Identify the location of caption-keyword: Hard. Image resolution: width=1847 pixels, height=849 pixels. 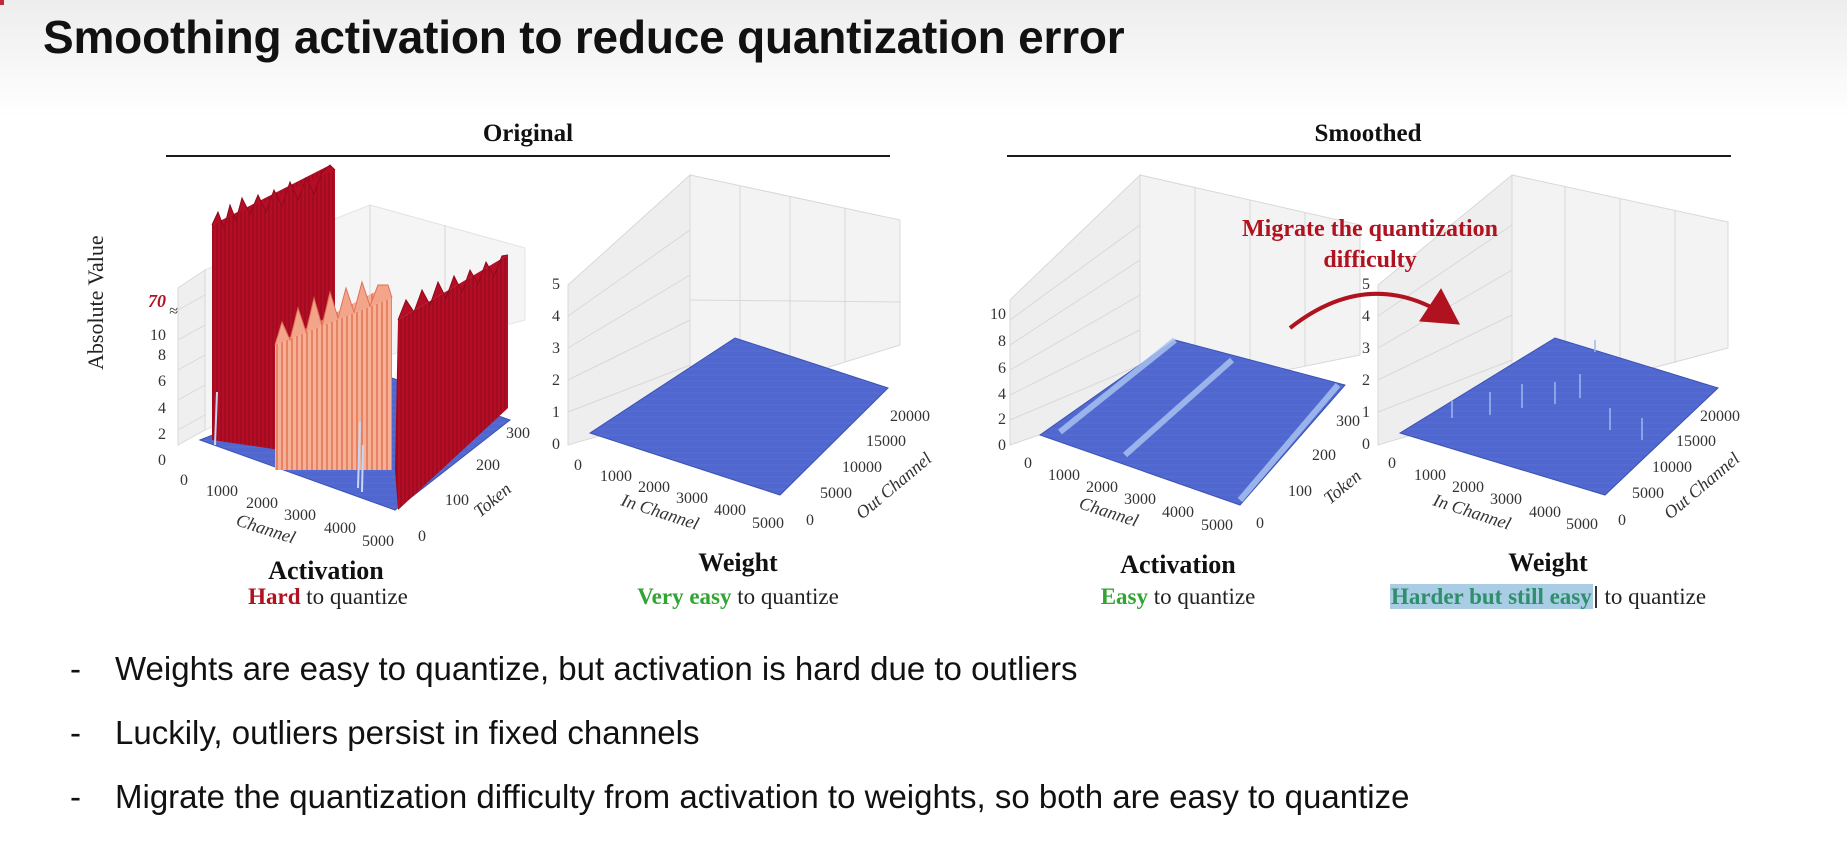
(274, 596).